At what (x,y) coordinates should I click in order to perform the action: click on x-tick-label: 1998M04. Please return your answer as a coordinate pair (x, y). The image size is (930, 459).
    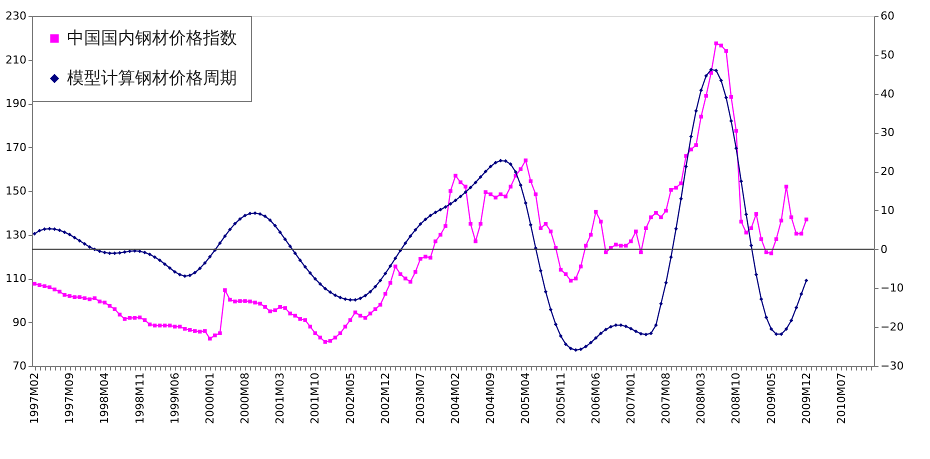
    Looking at the image, I should click on (105, 398).